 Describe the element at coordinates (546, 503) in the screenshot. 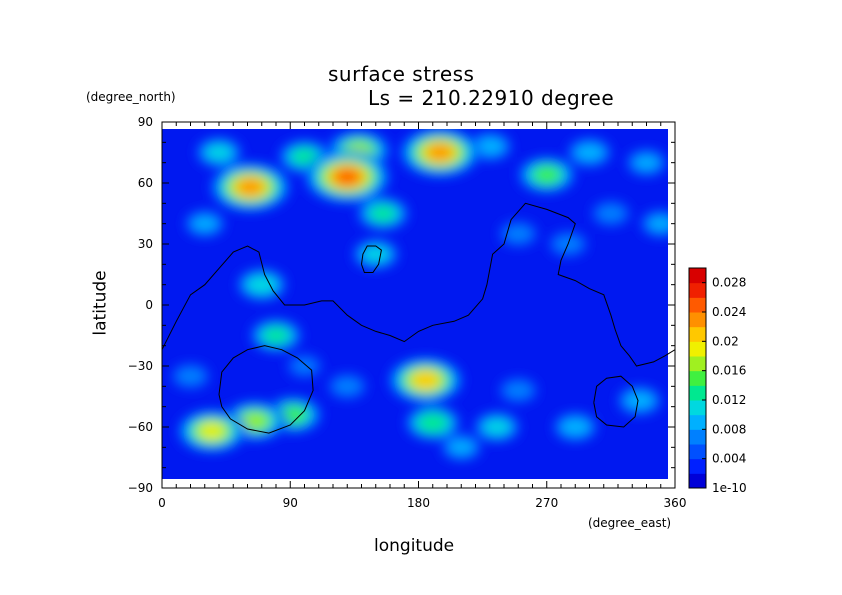

I see `x-tick-label: 270` at that location.